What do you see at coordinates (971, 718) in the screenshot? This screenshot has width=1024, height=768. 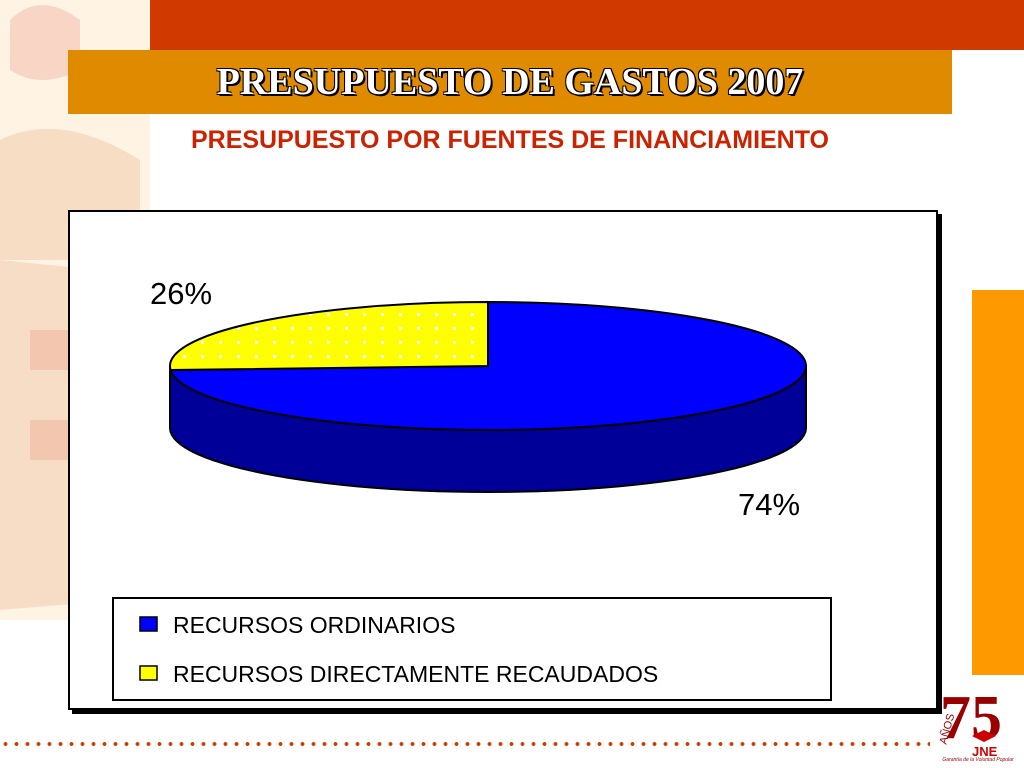 I see `logo-number: 75` at bounding box center [971, 718].